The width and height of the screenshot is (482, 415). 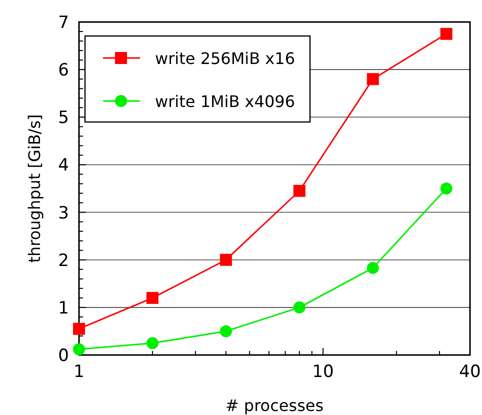 I want to click on y-tick-label: 3, so click(x=63, y=213).